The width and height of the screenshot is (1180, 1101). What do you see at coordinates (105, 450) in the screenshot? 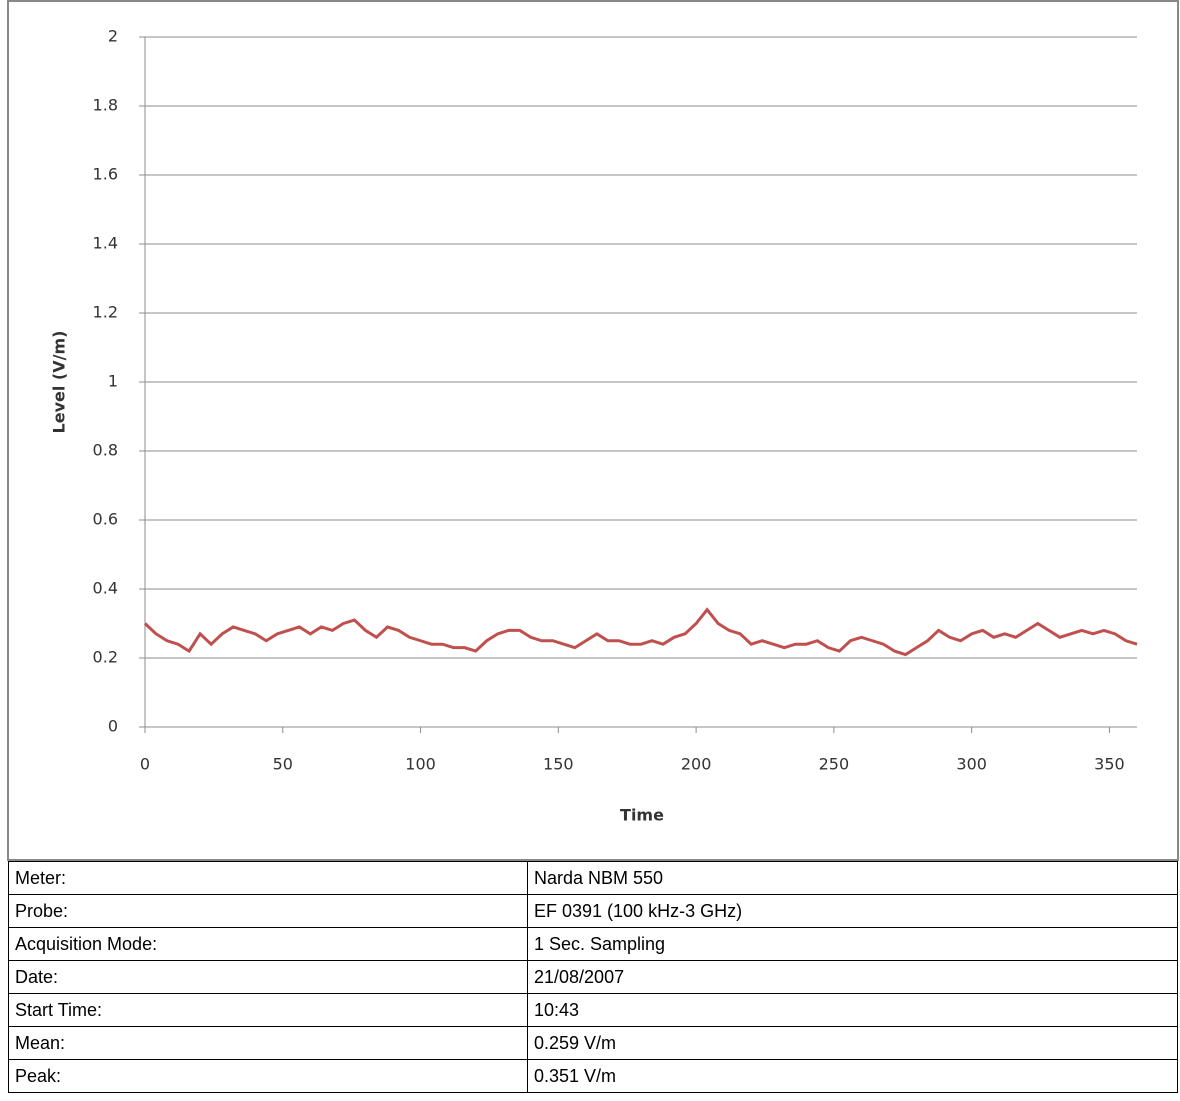
I see `y-tick-label: 0.8` at bounding box center [105, 450].